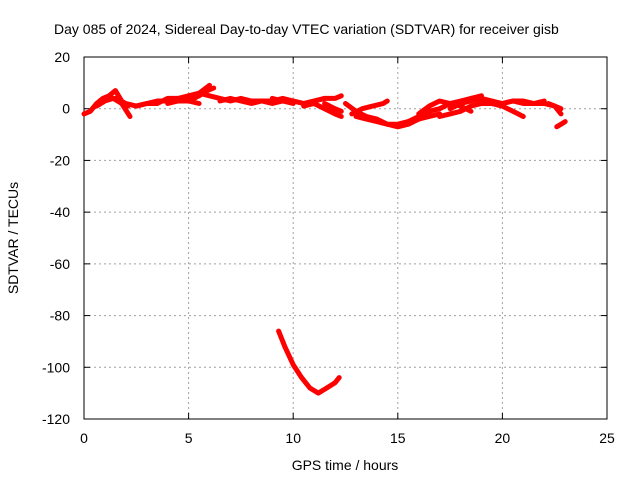  Describe the element at coordinates (503, 438) in the screenshot. I see `x-tick-label: 20` at that location.